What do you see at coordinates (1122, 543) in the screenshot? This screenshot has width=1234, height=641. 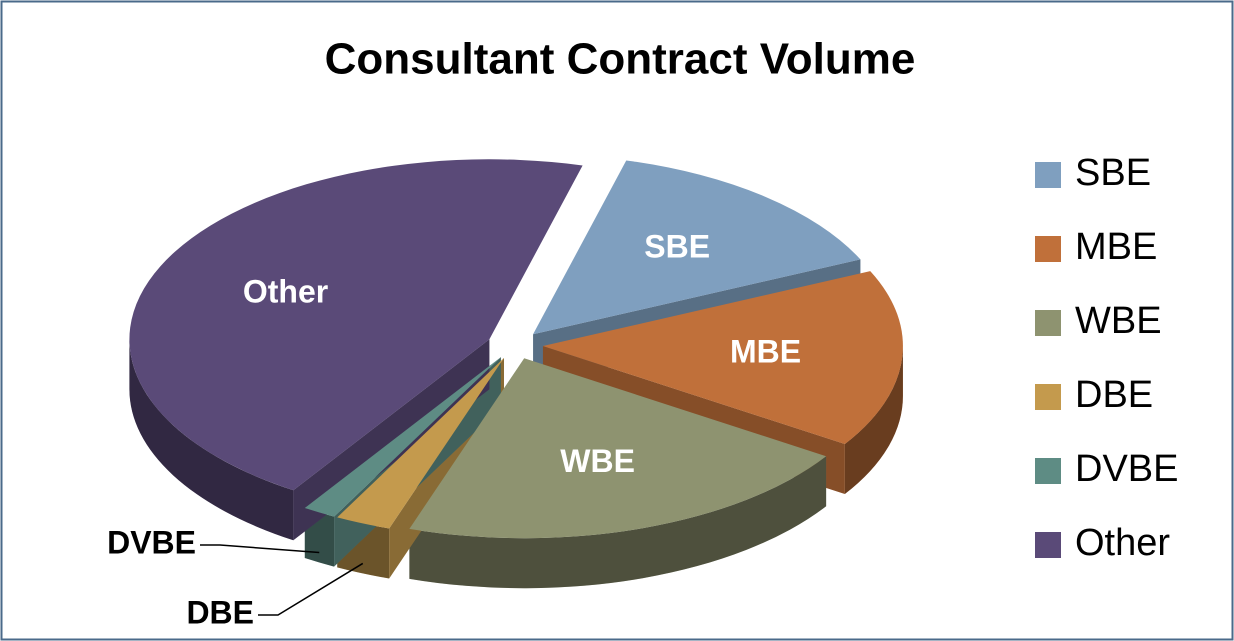 I see `legend-label: Other` at bounding box center [1122, 543].